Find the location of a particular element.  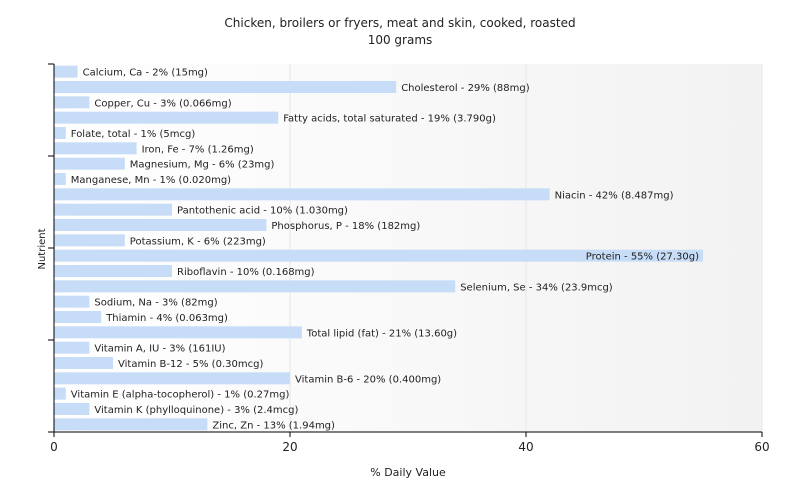

bar-label: Potassium, K - 6% (223mg) is located at coordinates (198, 241).